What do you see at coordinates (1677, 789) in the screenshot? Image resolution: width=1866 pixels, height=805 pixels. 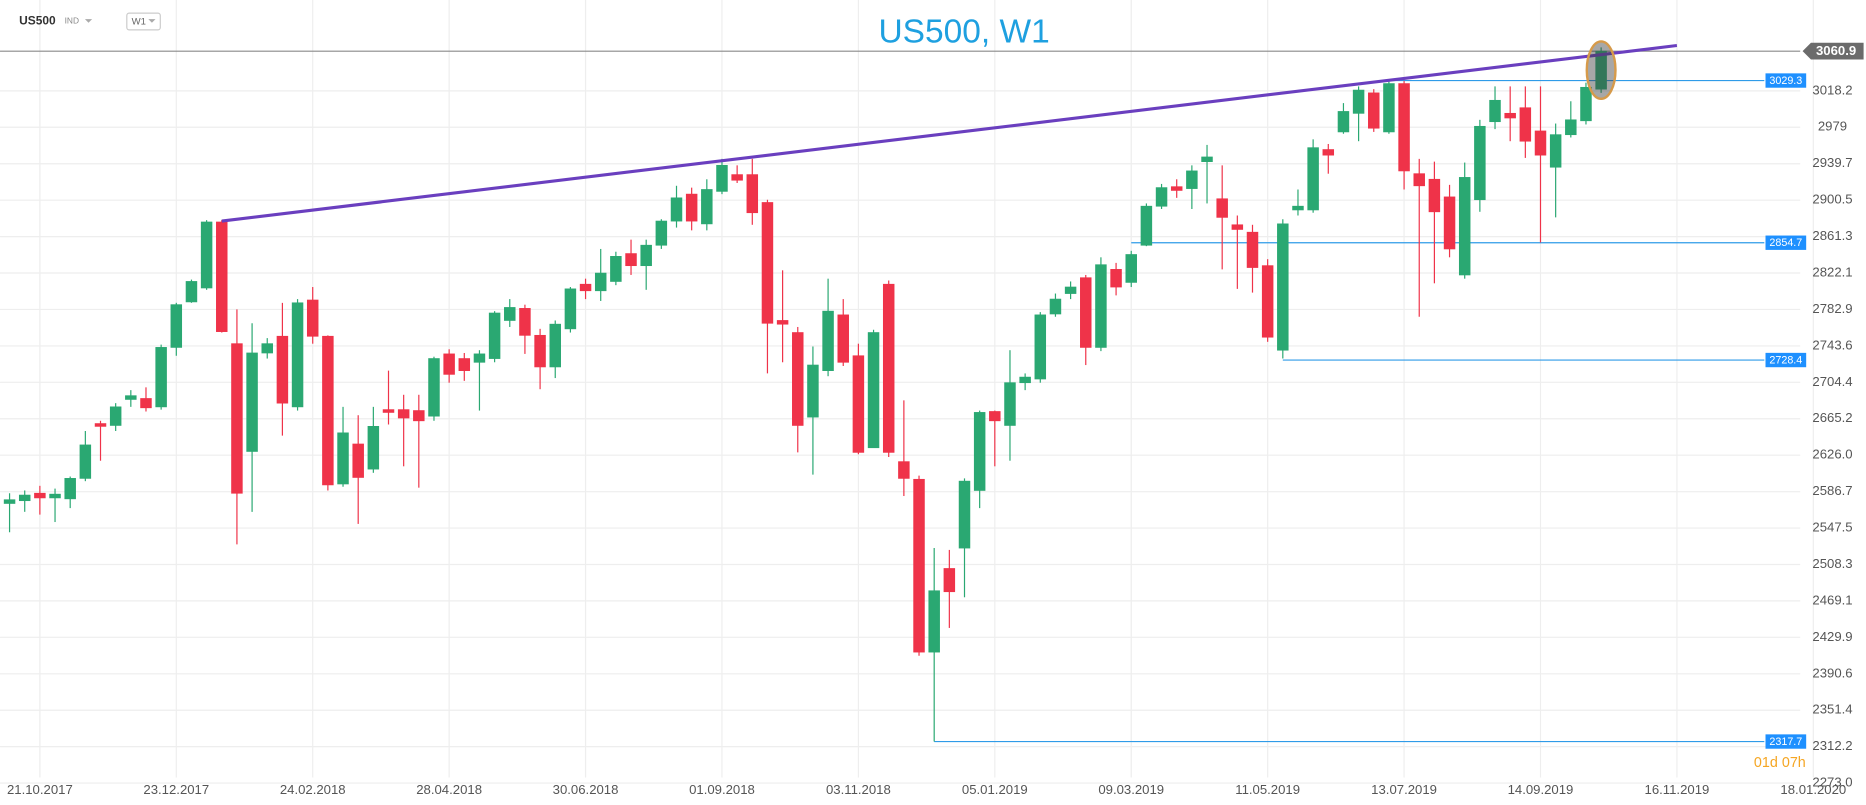 I see `x-tick-label: 16.11.2019` at bounding box center [1677, 789].